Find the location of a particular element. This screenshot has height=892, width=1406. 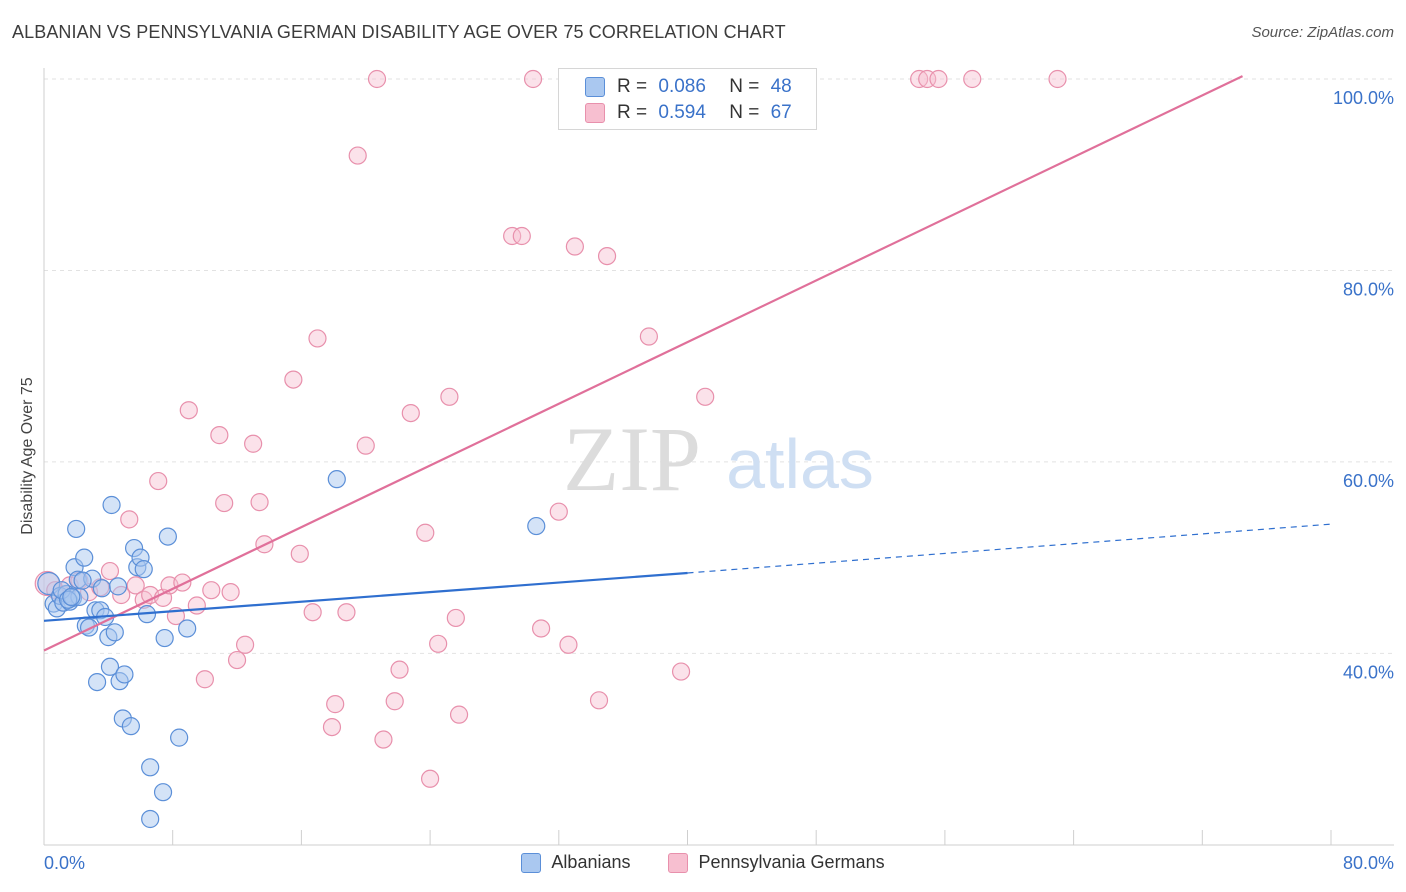

pennsylvania-germans-legend-swatch is located at coordinates (678, 862).